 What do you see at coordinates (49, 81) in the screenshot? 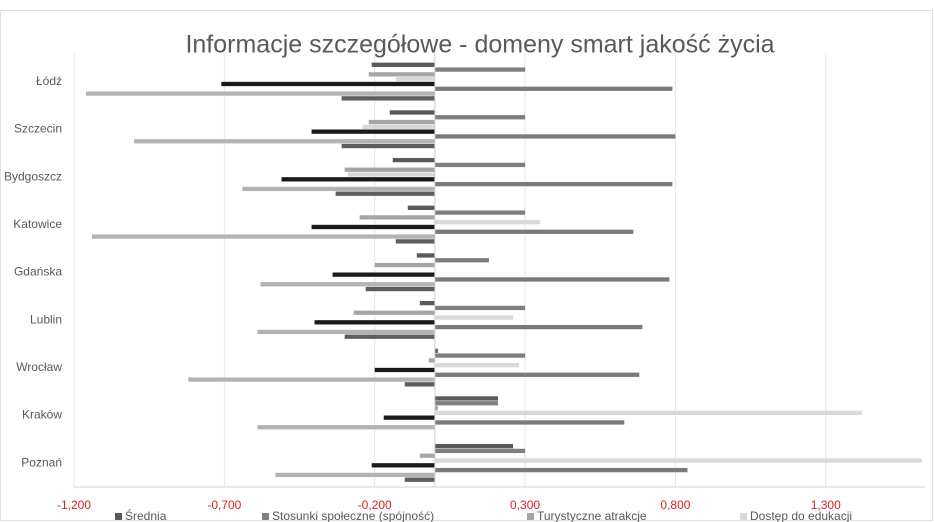
I see `y-tick-label: Łódź` at bounding box center [49, 81].